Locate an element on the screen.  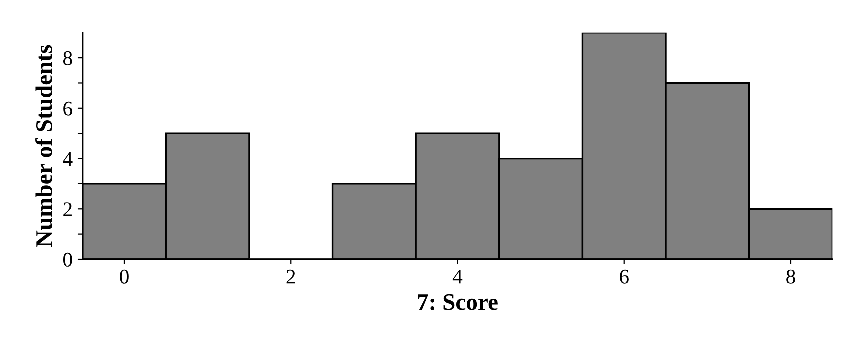
x-tick-label: 8 is located at coordinates (791, 277).